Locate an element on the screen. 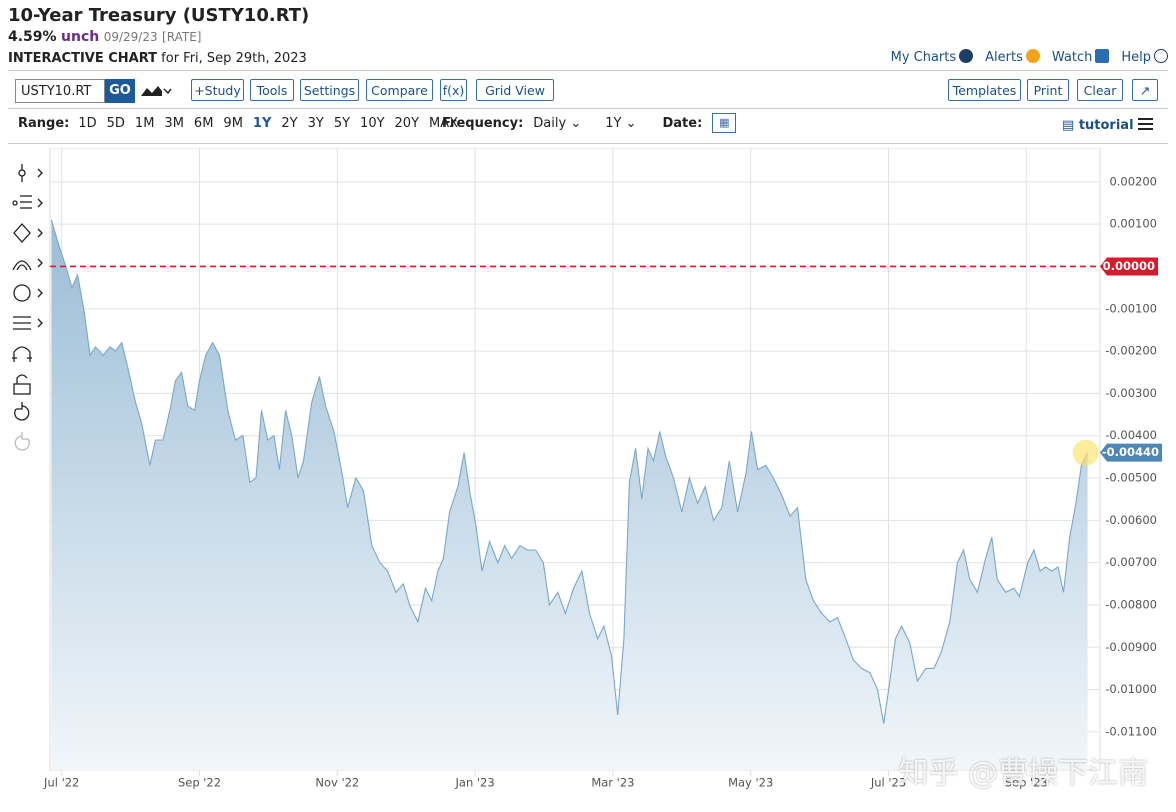 This screenshot has width=1176, height=812. tool-button: Clear is located at coordinates (1100, 90).